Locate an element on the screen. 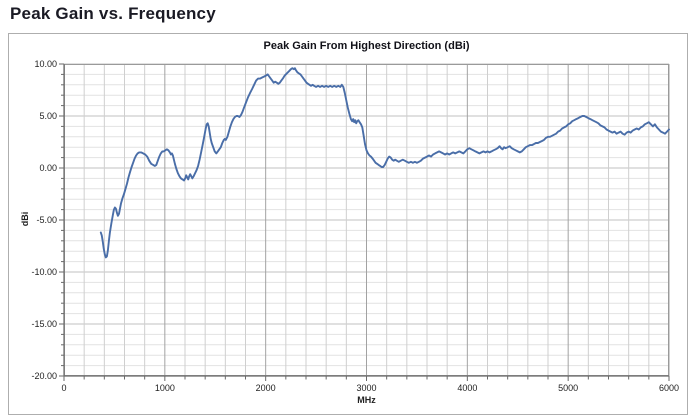 Image resolution: width=694 pixels, height=420 pixels. x-tick-label: 0 is located at coordinates (64, 388).